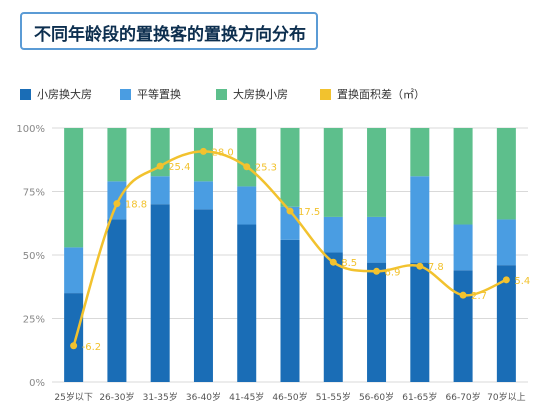  What do you see at coordinates (136, 205) in the screenshot?
I see `area-diff-label: 18.8` at bounding box center [136, 205].